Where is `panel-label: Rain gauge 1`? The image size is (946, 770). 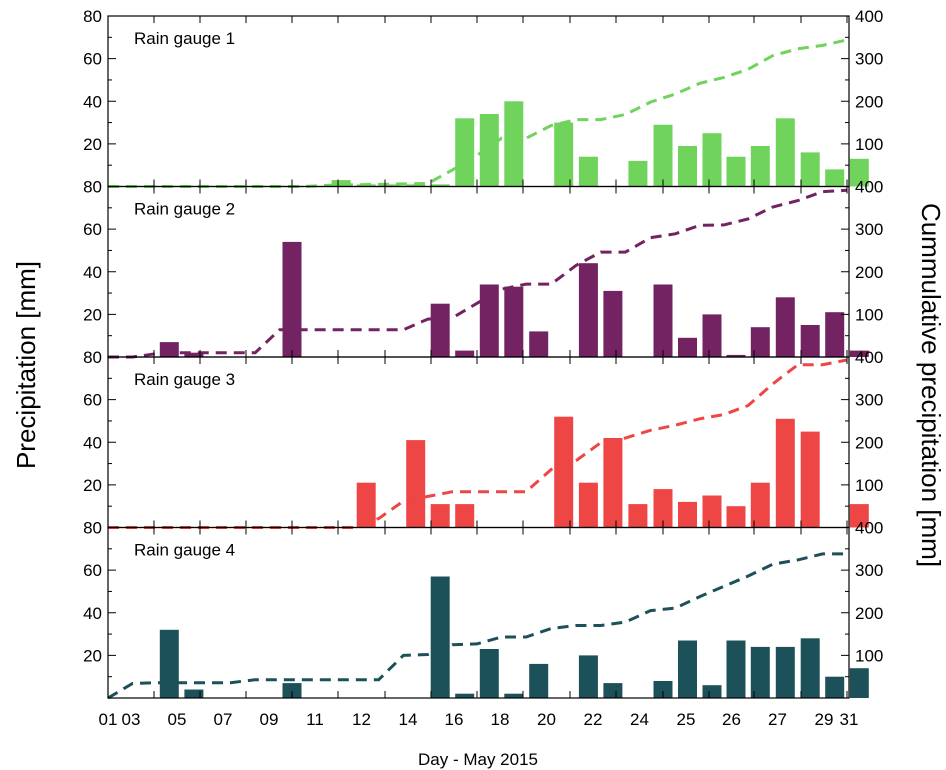 panel-label: Rain gauge 1 is located at coordinates (184, 38).